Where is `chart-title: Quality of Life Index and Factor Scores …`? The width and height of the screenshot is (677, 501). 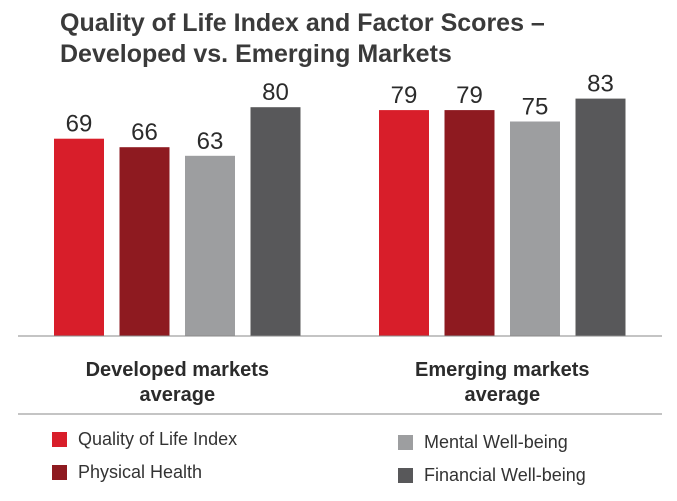
chart-title: Quality of Life Index and Factor Scores … is located at coordinates (360, 39).